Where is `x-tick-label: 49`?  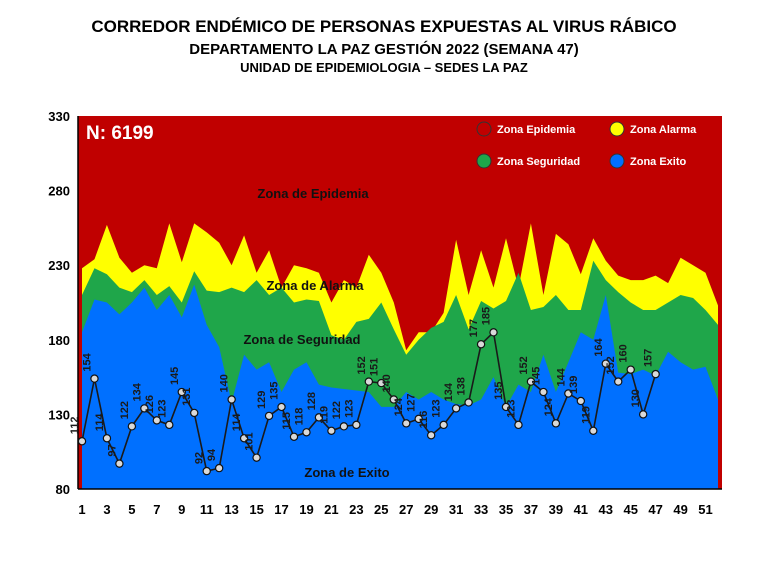
x-tick-label: 49 is located at coordinates (680, 509).